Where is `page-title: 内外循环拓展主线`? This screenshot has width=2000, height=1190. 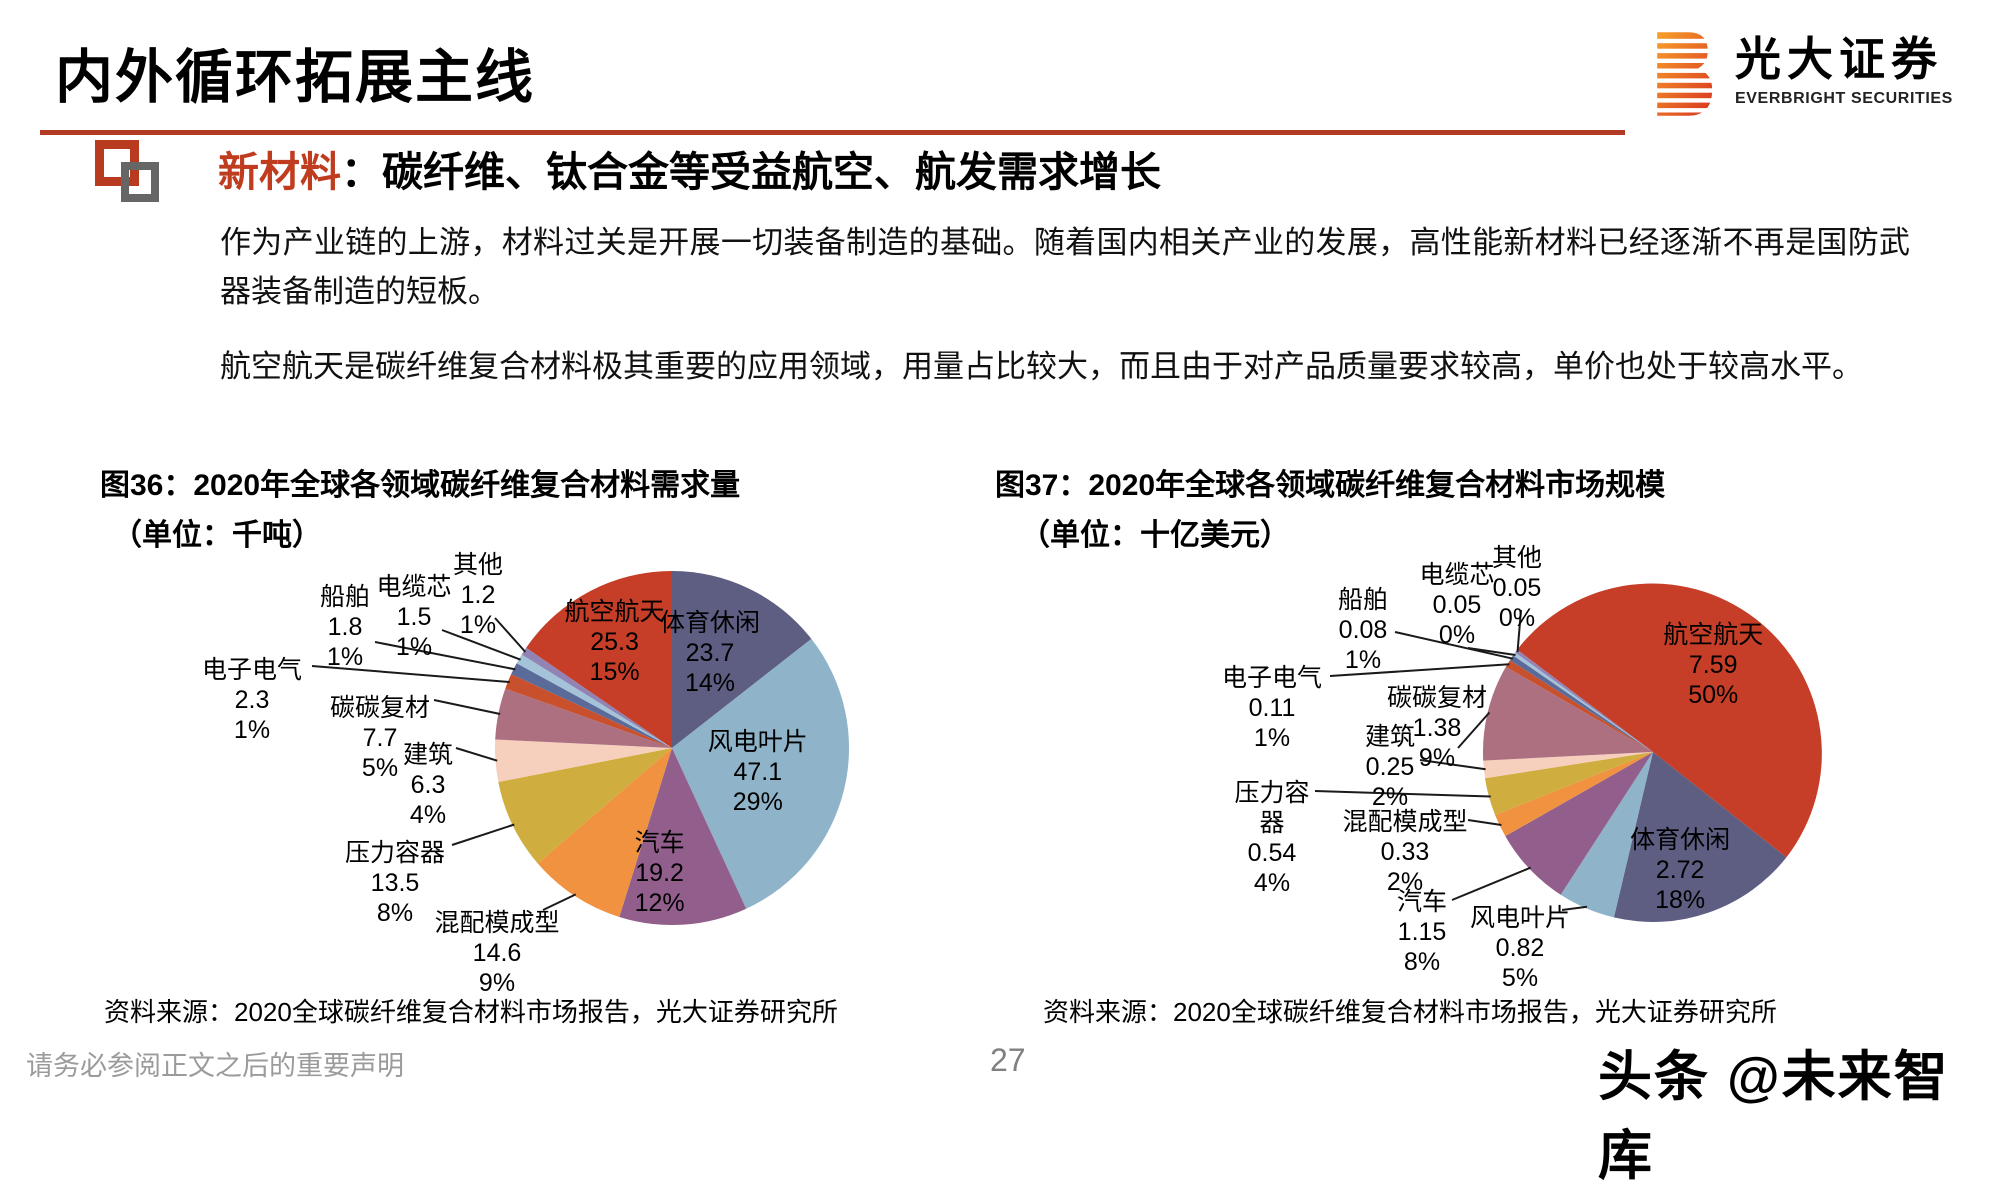 page-title: 内外循环拓展主线 is located at coordinates (295, 77).